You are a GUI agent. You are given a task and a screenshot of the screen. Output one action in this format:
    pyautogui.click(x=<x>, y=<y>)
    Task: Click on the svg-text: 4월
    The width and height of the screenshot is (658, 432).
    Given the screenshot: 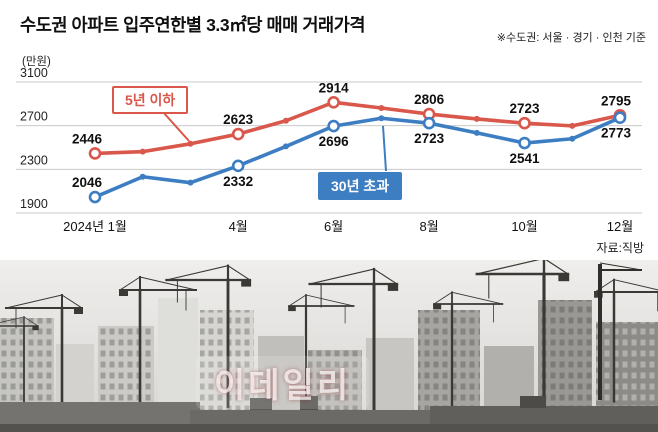 What is the action you would take?
    pyautogui.click(x=238, y=226)
    